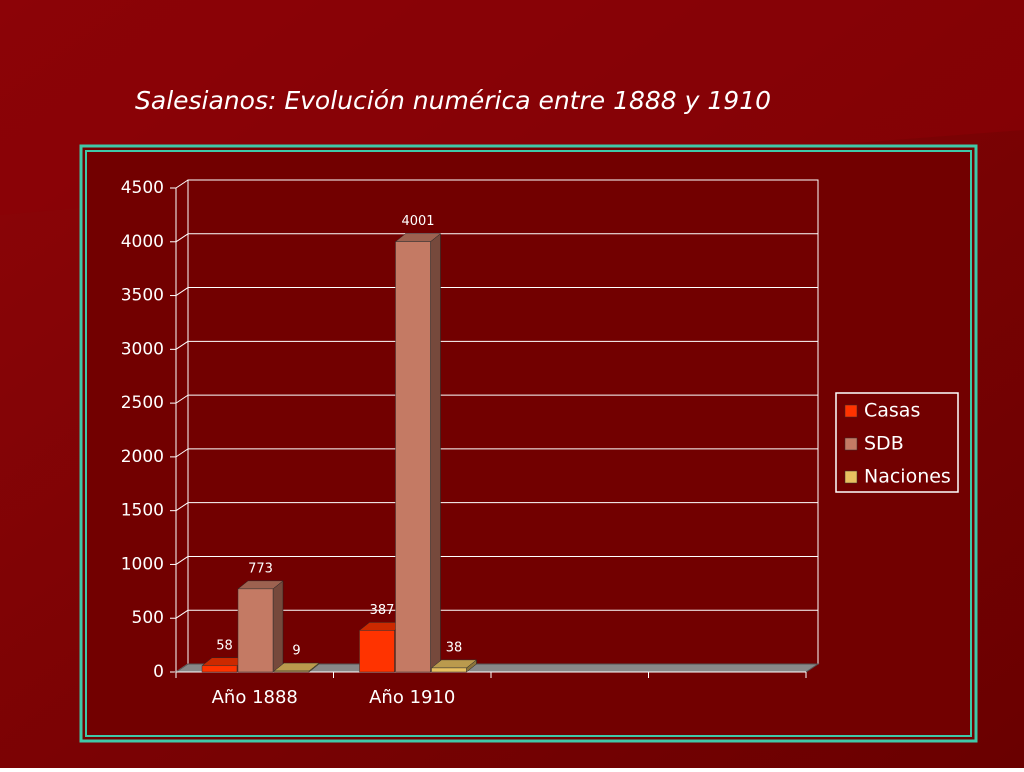 Image resolution: width=1024 pixels, height=772 pixels. Describe the element at coordinates (142, 296) in the screenshot. I see `y-tick-label: 3500` at that location.